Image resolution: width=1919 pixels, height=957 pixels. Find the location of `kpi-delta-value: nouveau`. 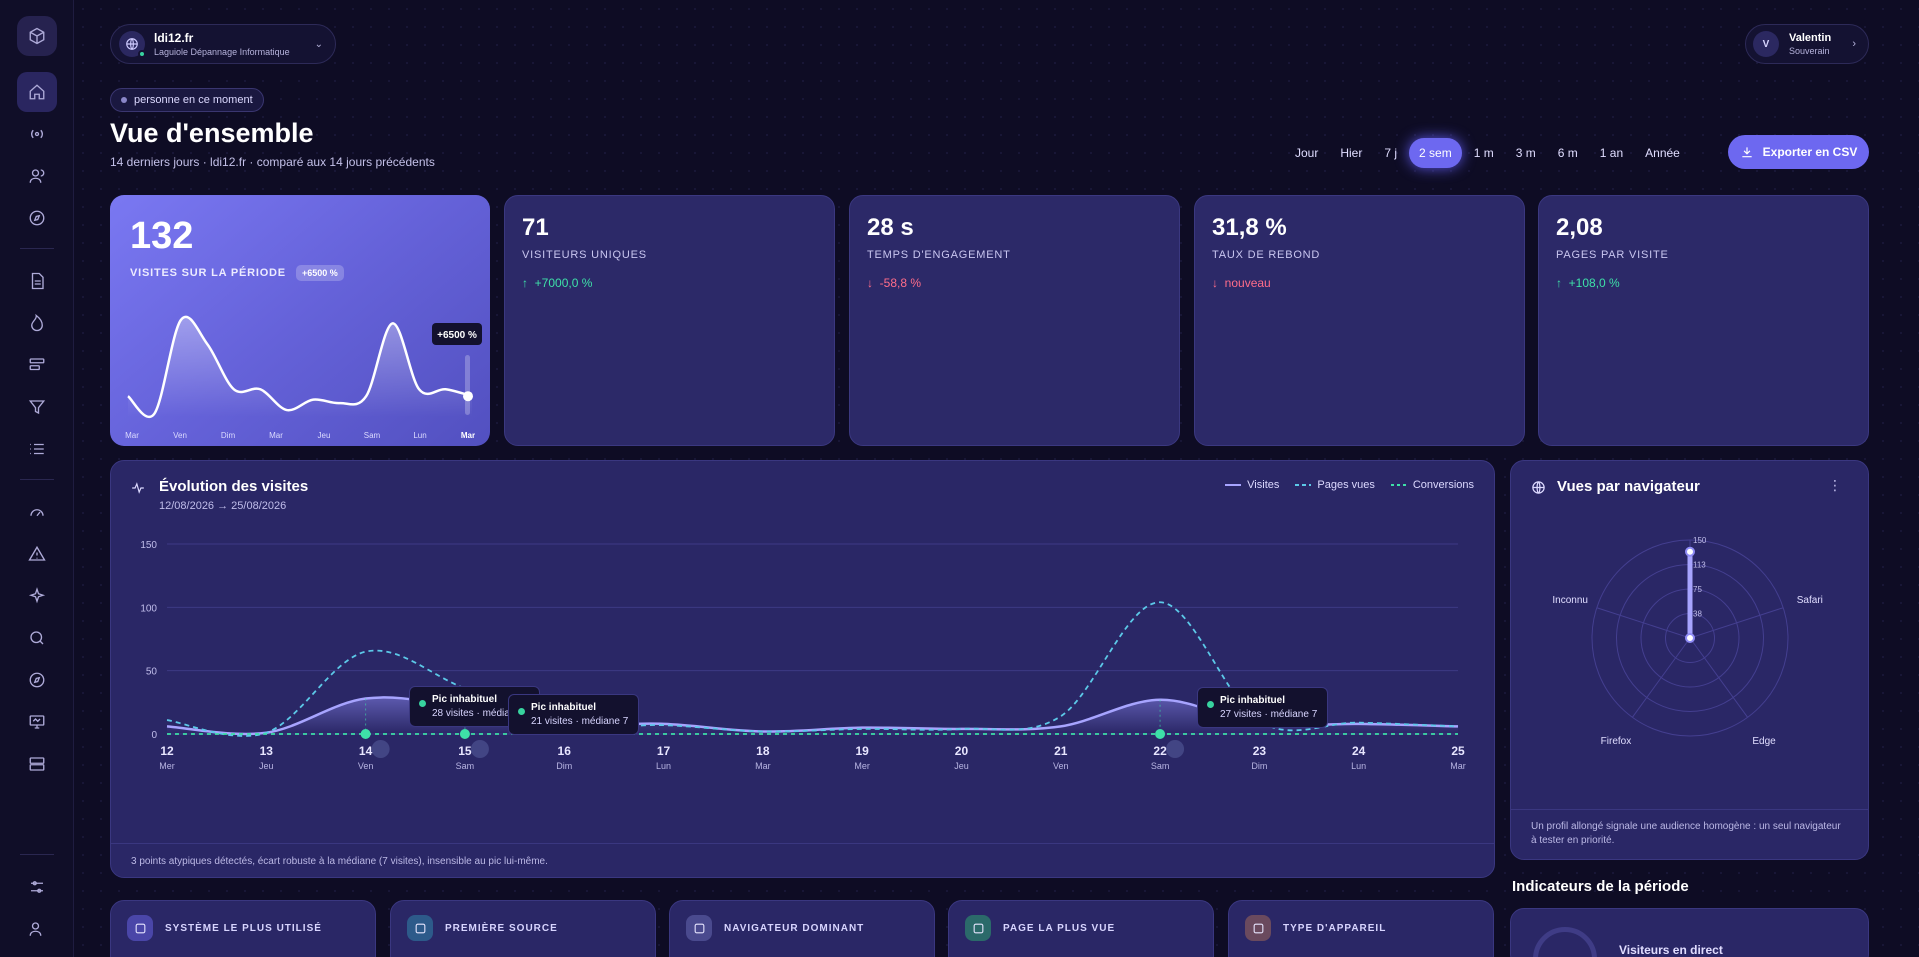

kpi-delta-value: nouveau is located at coordinates (1247, 283).